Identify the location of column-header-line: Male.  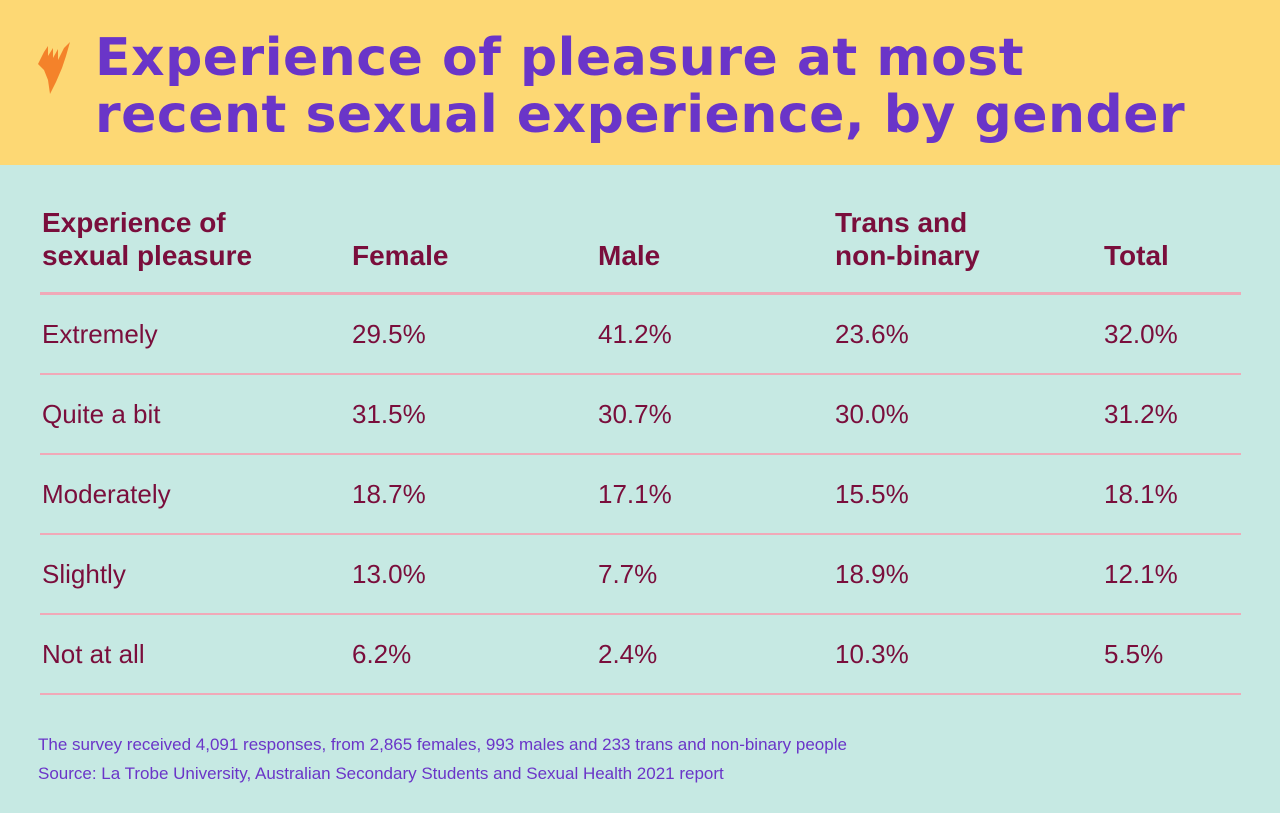
(629, 255).